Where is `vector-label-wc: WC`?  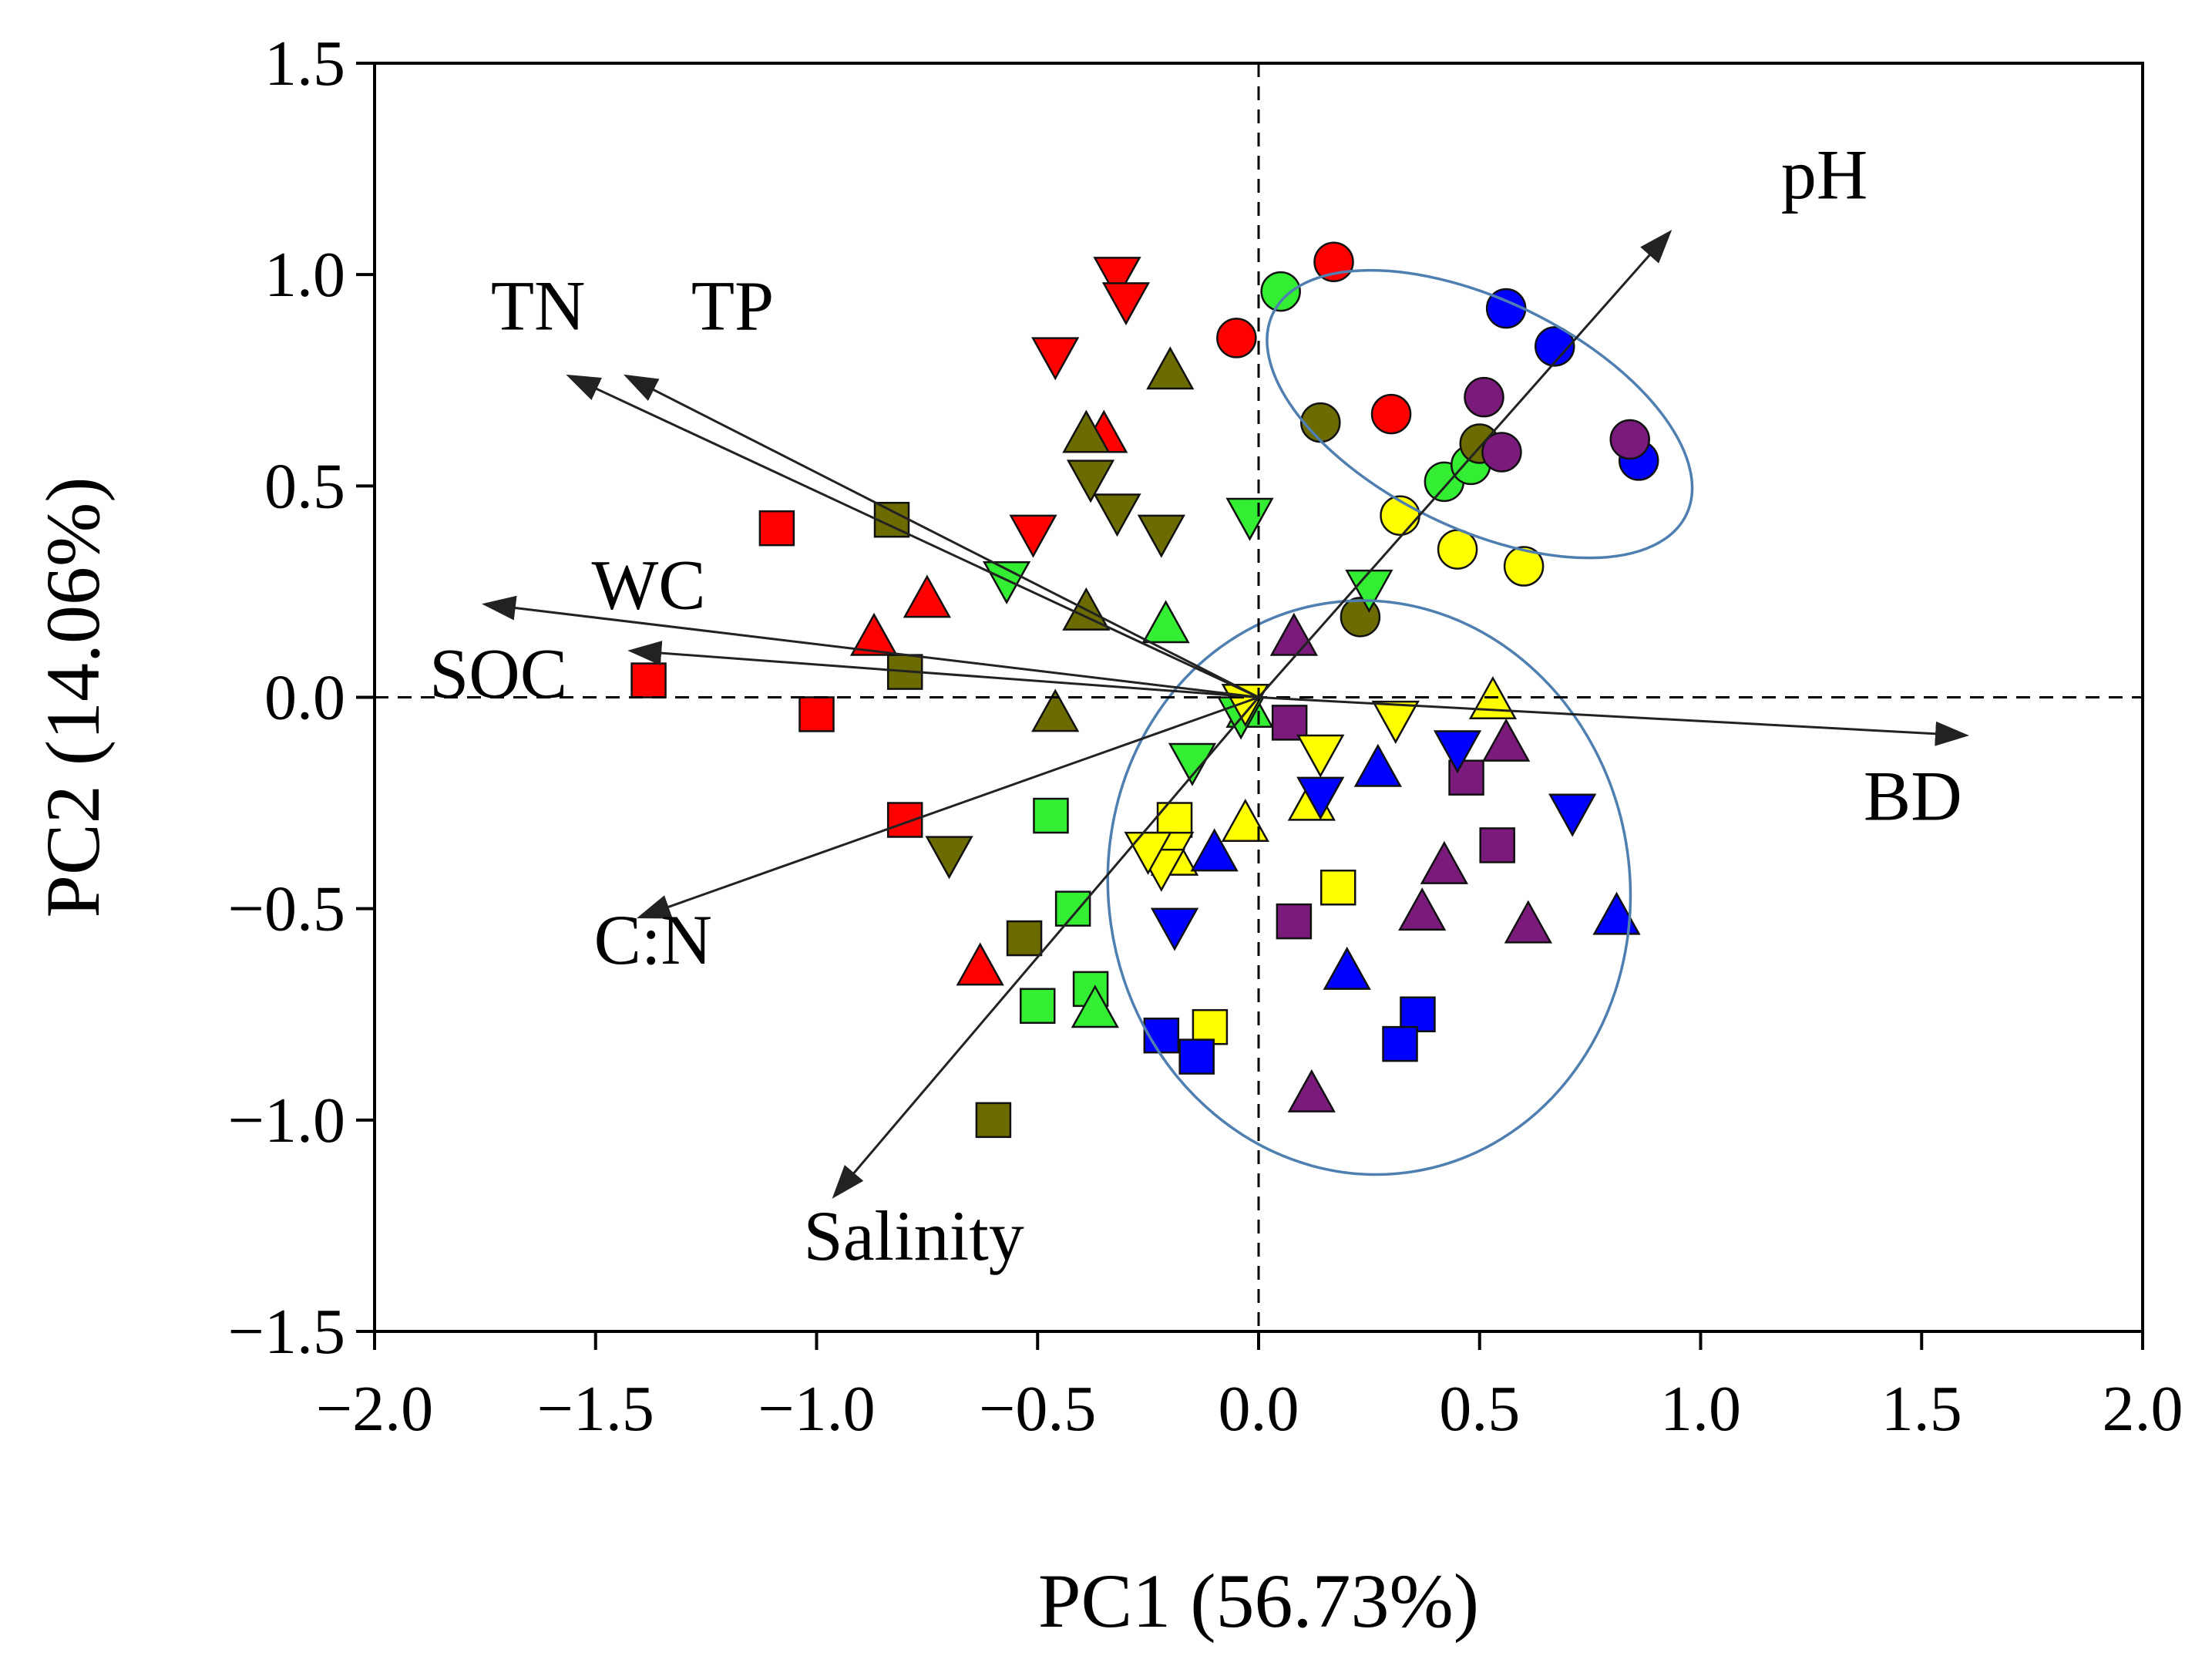 vector-label-wc: WC is located at coordinates (648, 584).